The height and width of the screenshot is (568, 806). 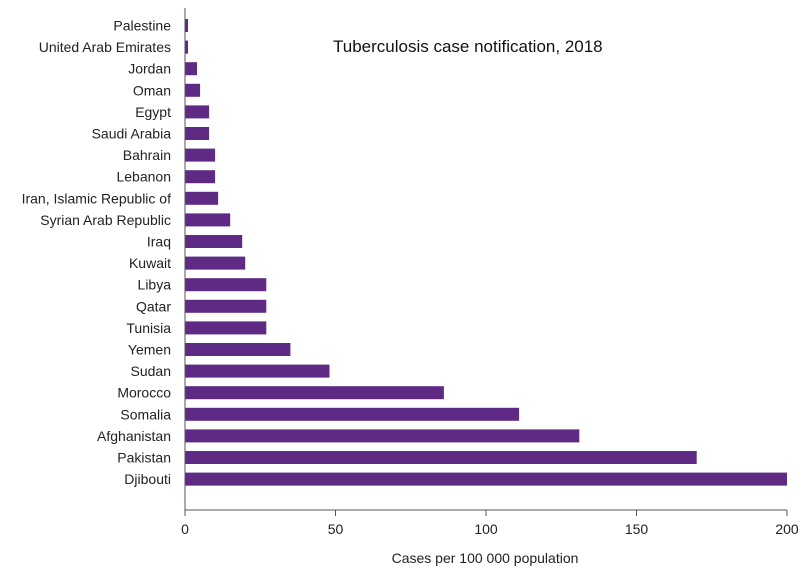 What do you see at coordinates (145, 414) in the screenshot?
I see `category-label: Somalia` at bounding box center [145, 414].